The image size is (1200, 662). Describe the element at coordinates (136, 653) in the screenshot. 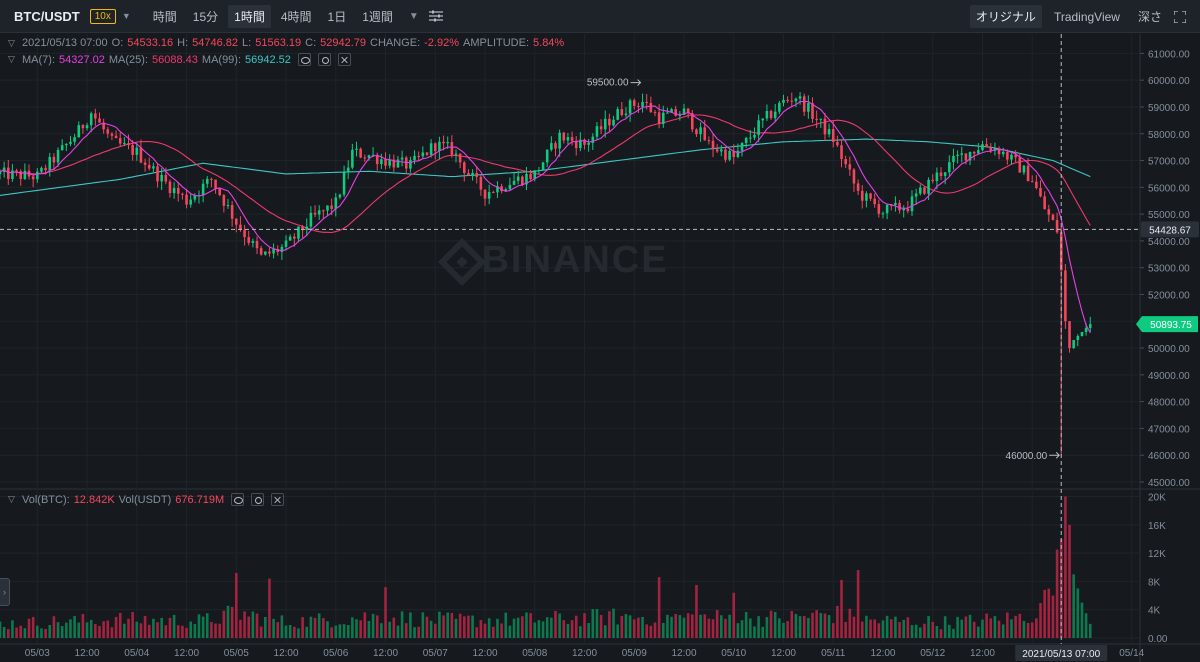

I see `time-tick-label: 05/04` at that location.